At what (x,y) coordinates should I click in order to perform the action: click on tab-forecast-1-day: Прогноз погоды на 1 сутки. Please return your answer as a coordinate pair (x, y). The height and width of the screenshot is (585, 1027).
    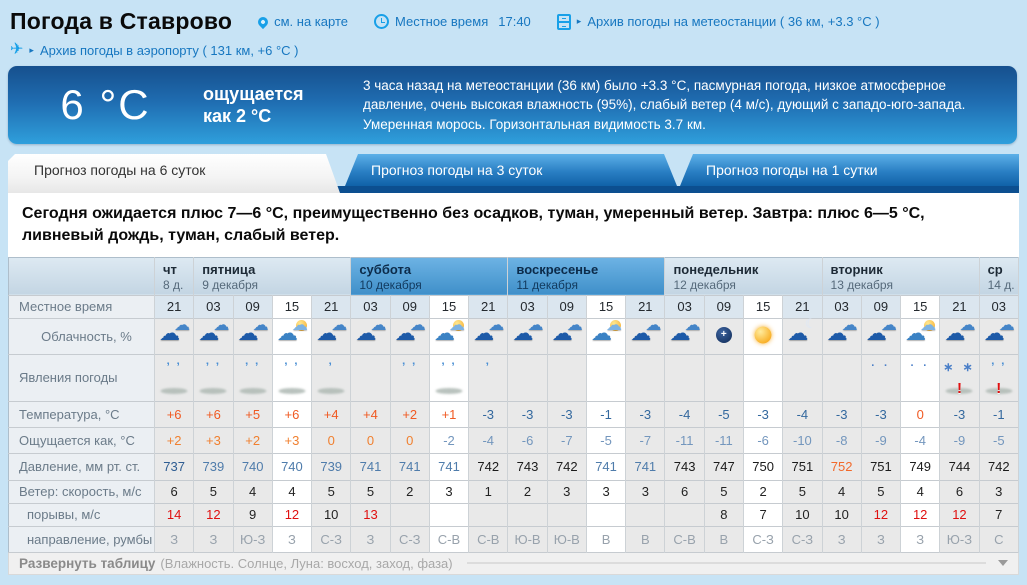
    Looking at the image, I should click on (849, 170).